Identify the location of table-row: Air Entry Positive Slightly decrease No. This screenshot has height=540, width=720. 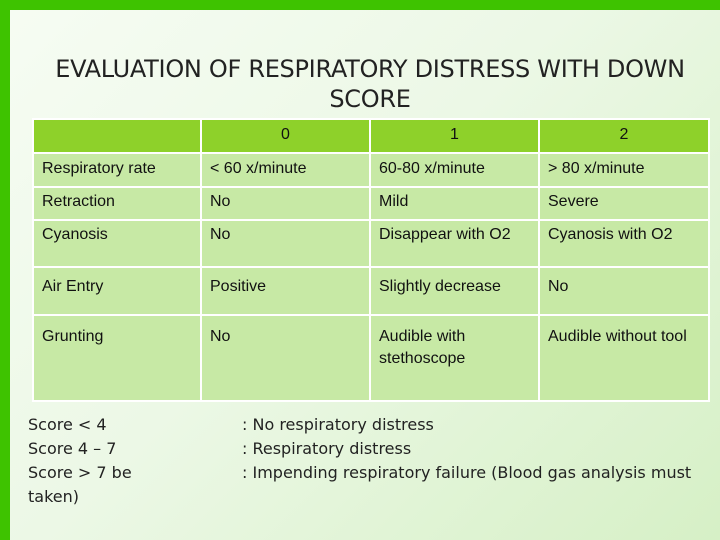
(371, 291).